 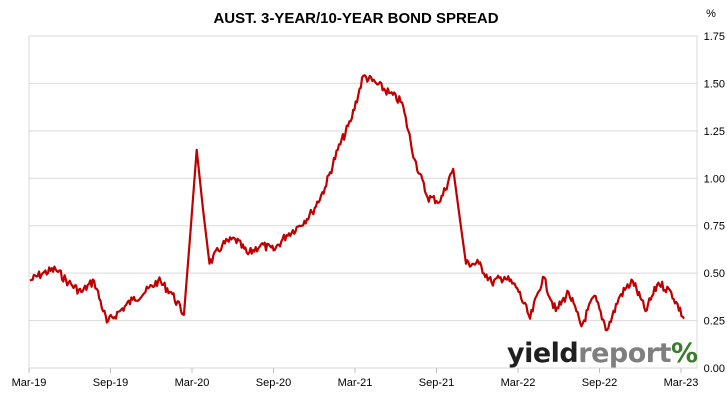 I want to click on svg-text: yieldreport%, so click(x=602, y=353).